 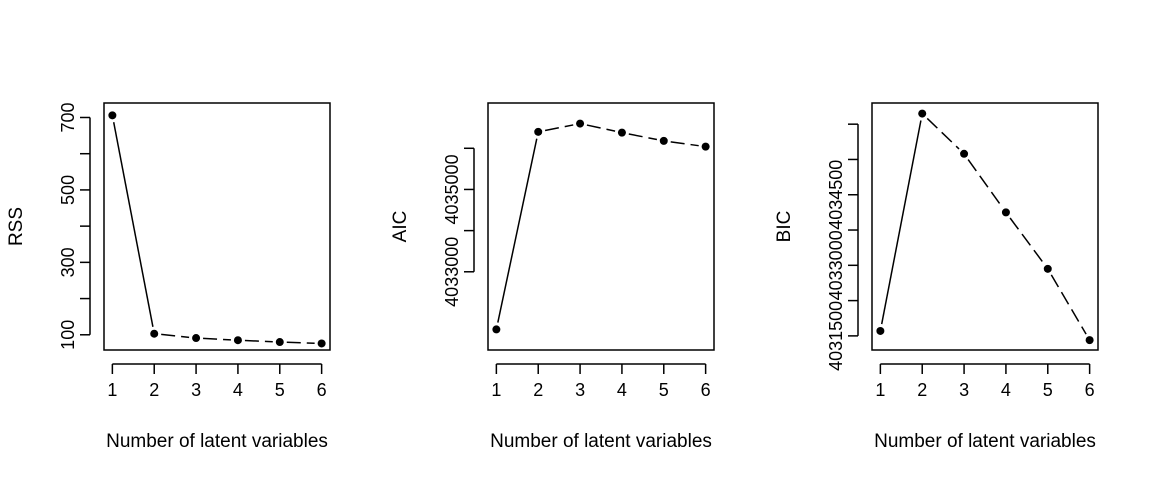 What do you see at coordinates (784, 227) in the screenshot?
I see `y-axis-title: BIC` at bounding box center [784, 227].